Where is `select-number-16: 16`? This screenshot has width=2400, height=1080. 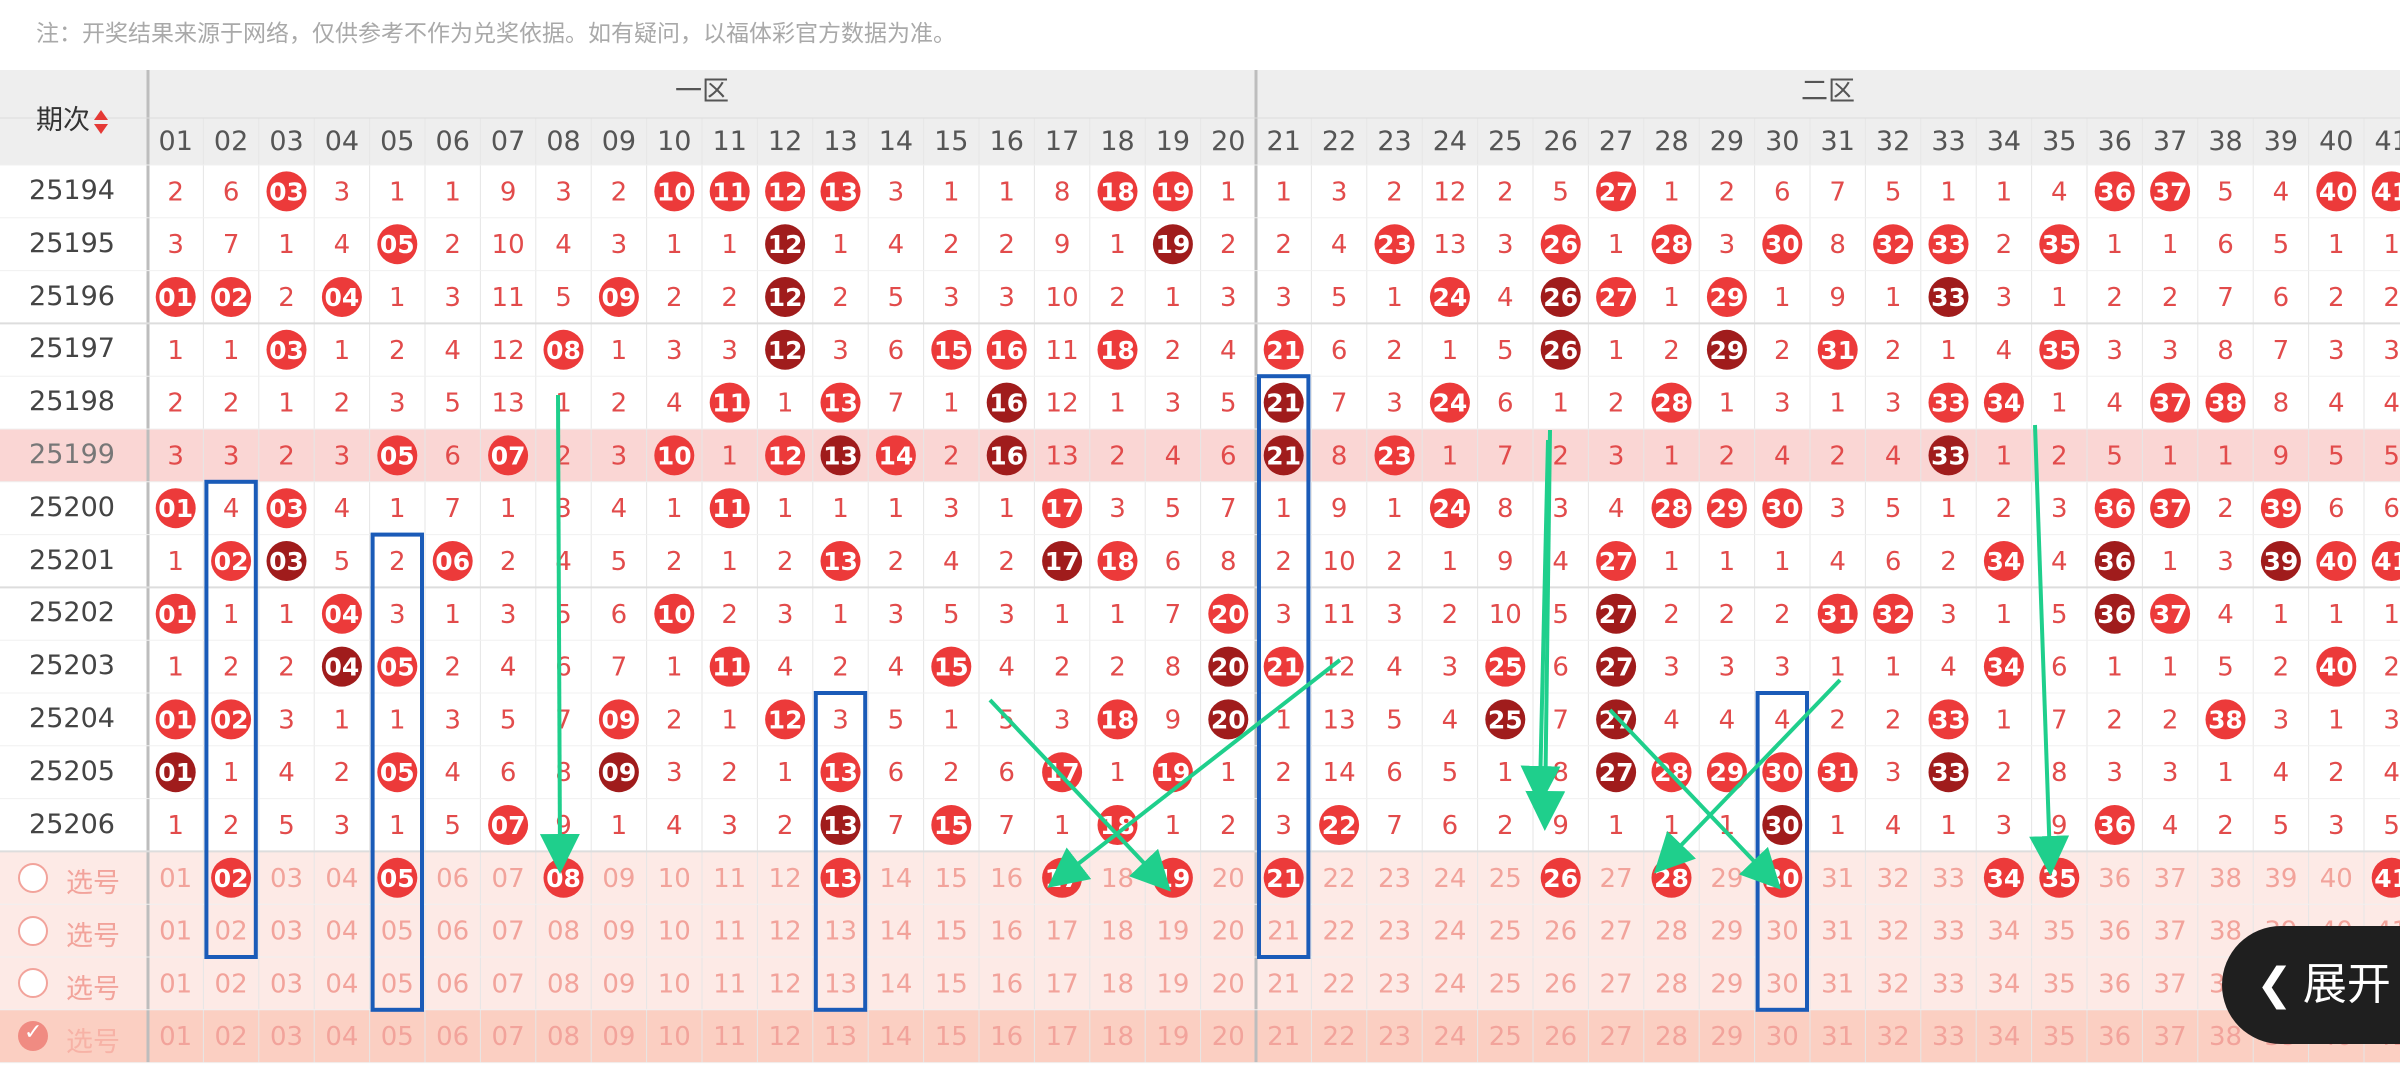 select-number-16: 16 is located at coordinates (1006, 932).